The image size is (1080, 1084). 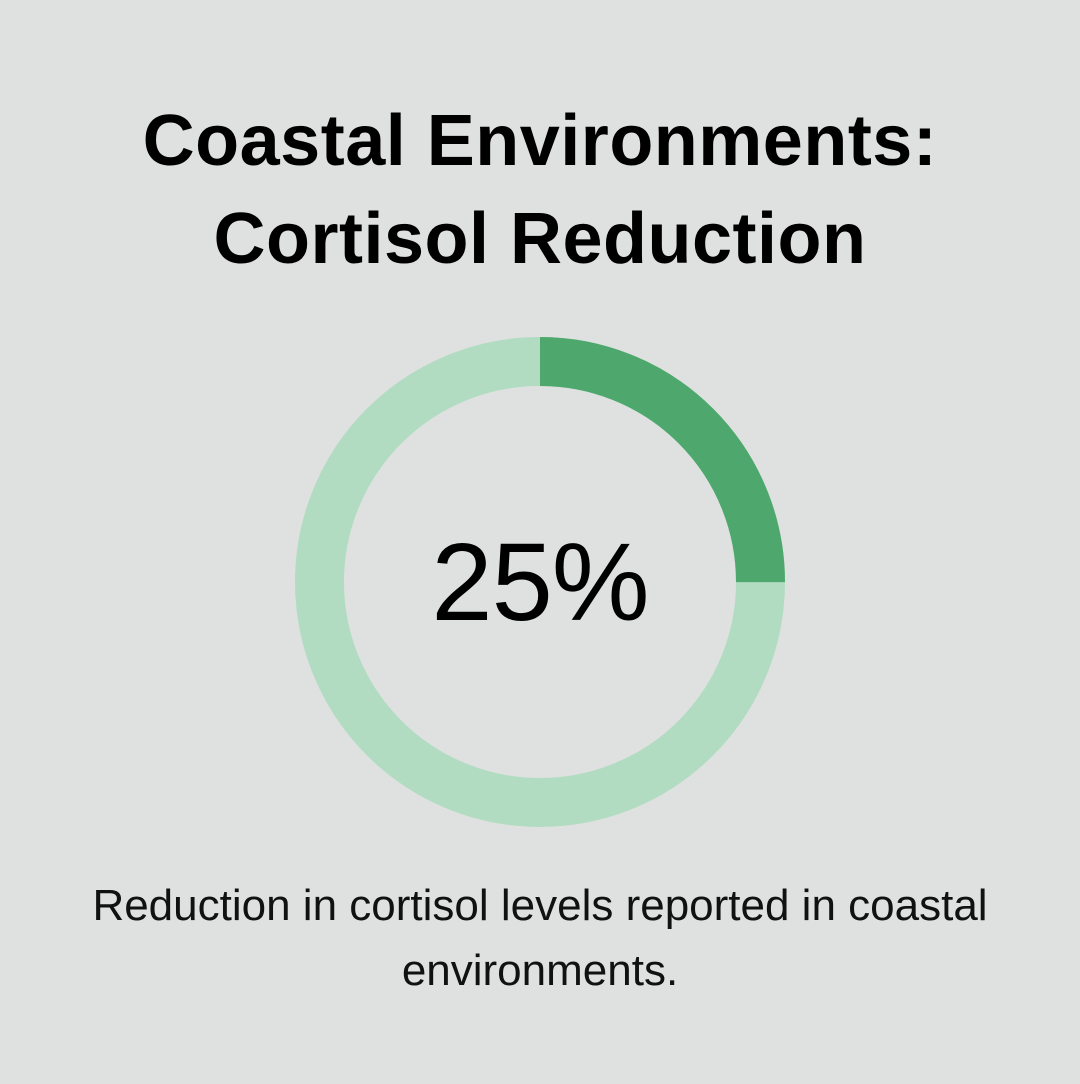 What do you see at coordinates (540, 141) in the screenshot?
I see `chart-title-line-1: Coastal Environments:` at bounding box center [540, 141].